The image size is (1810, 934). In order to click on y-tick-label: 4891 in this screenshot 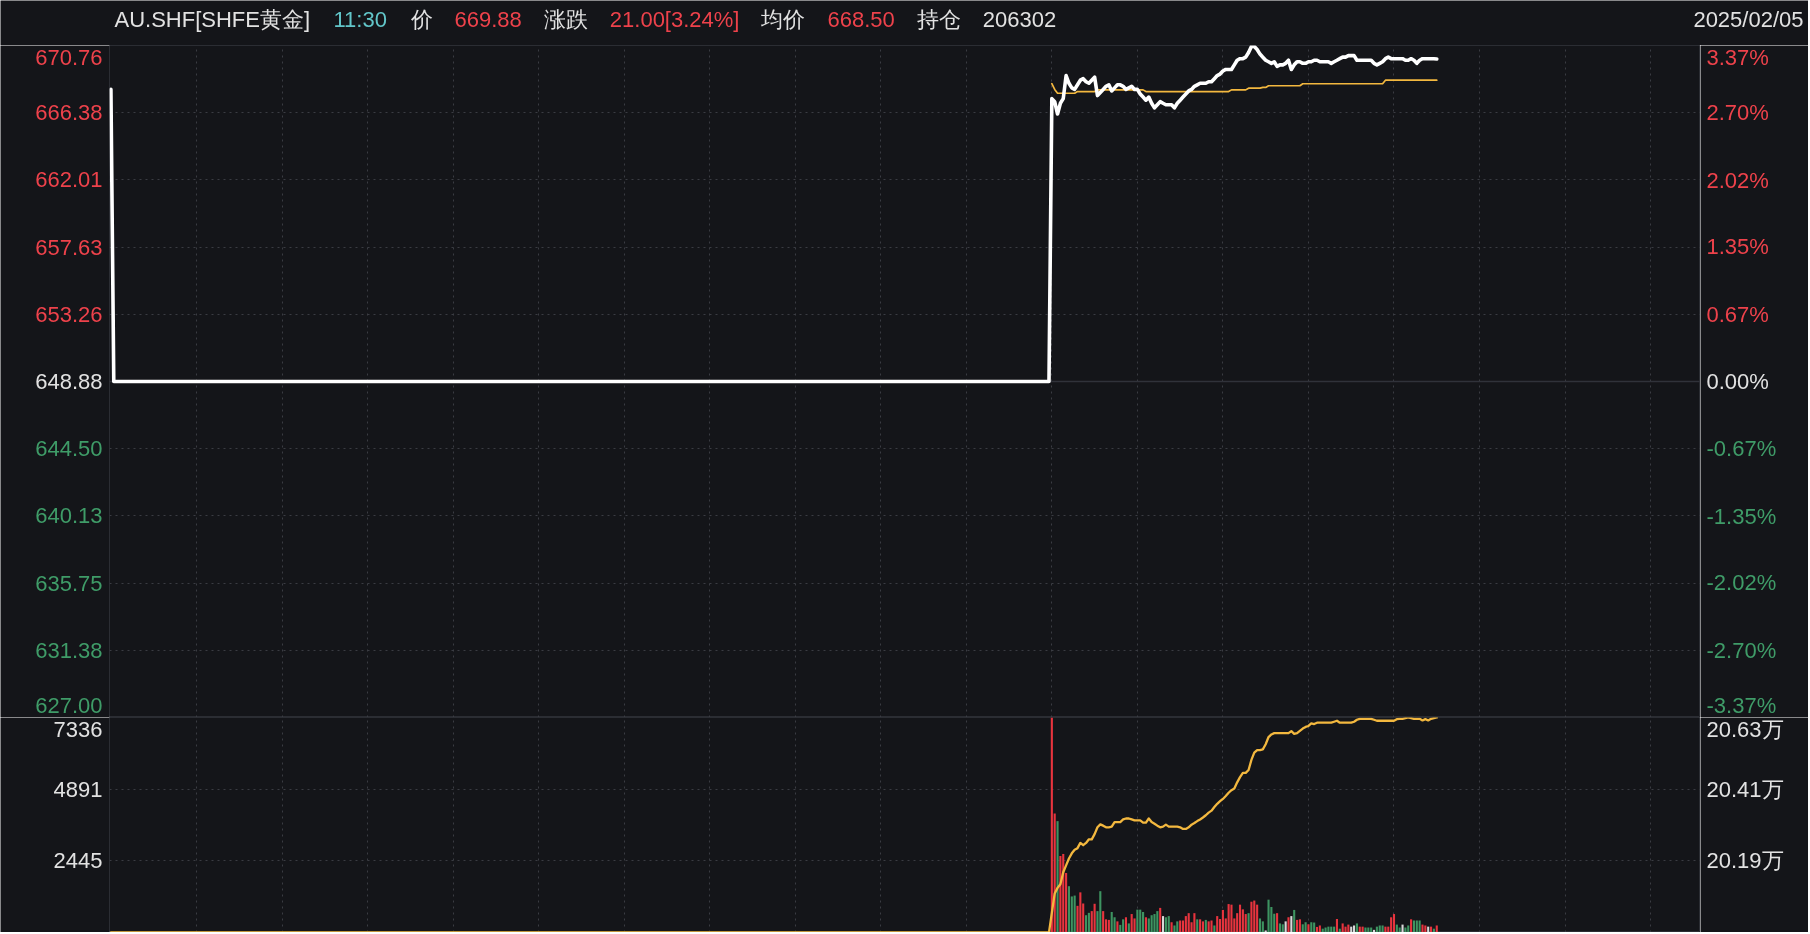, I will do `click(78, 789)`.